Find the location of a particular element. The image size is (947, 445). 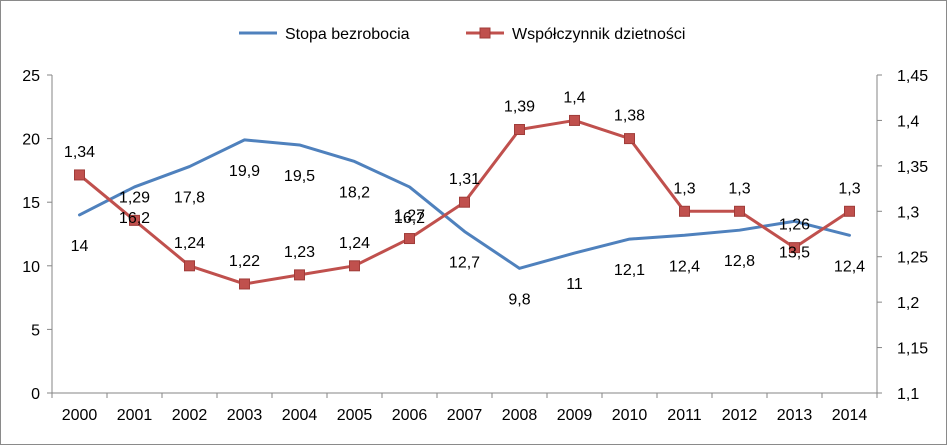

x-tick-label: 2010 is located at coordinates (630, 415).